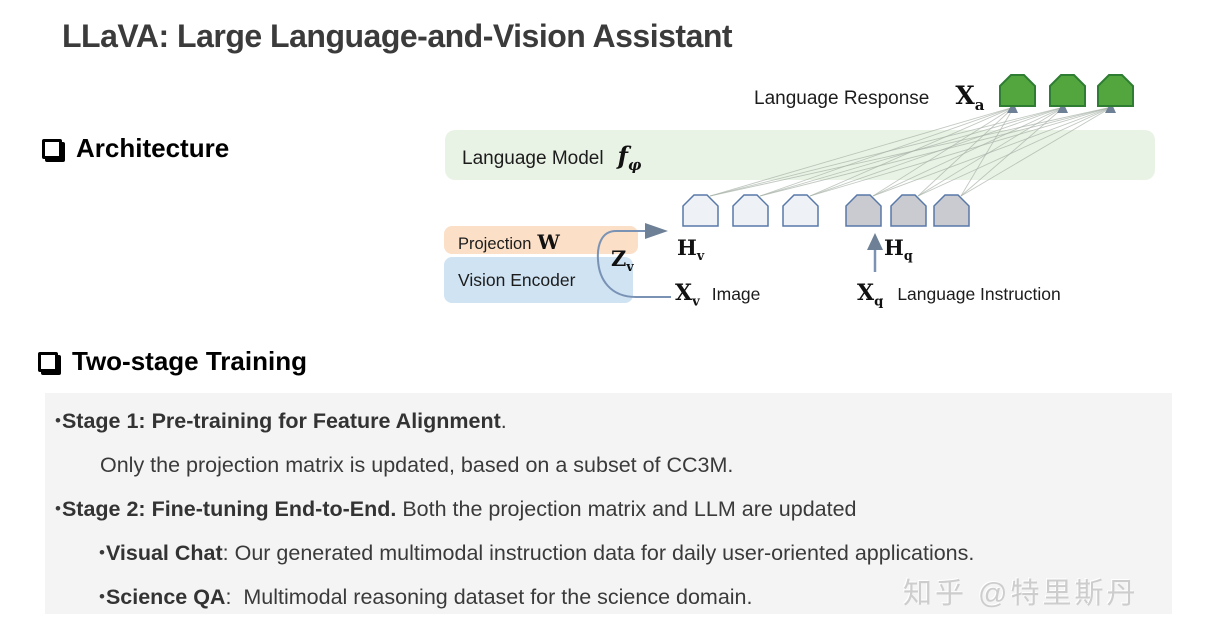  I want to click on language-response-label: Language Response Xa, so click(869, 97).